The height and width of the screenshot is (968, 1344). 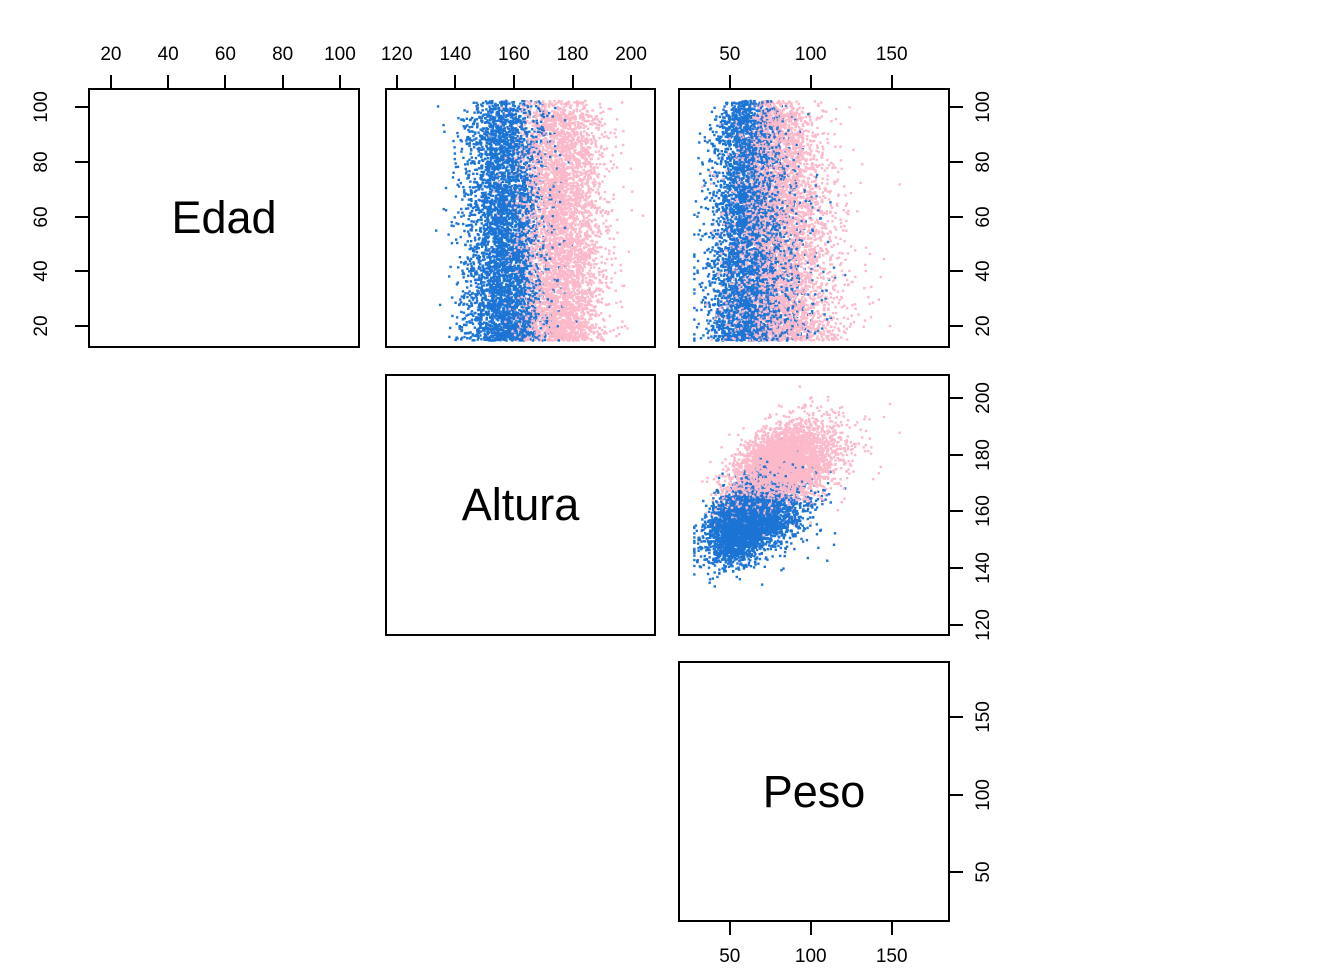 I want to click on panel-scatter-peso-vs-altura, so click(x=814, y=505).